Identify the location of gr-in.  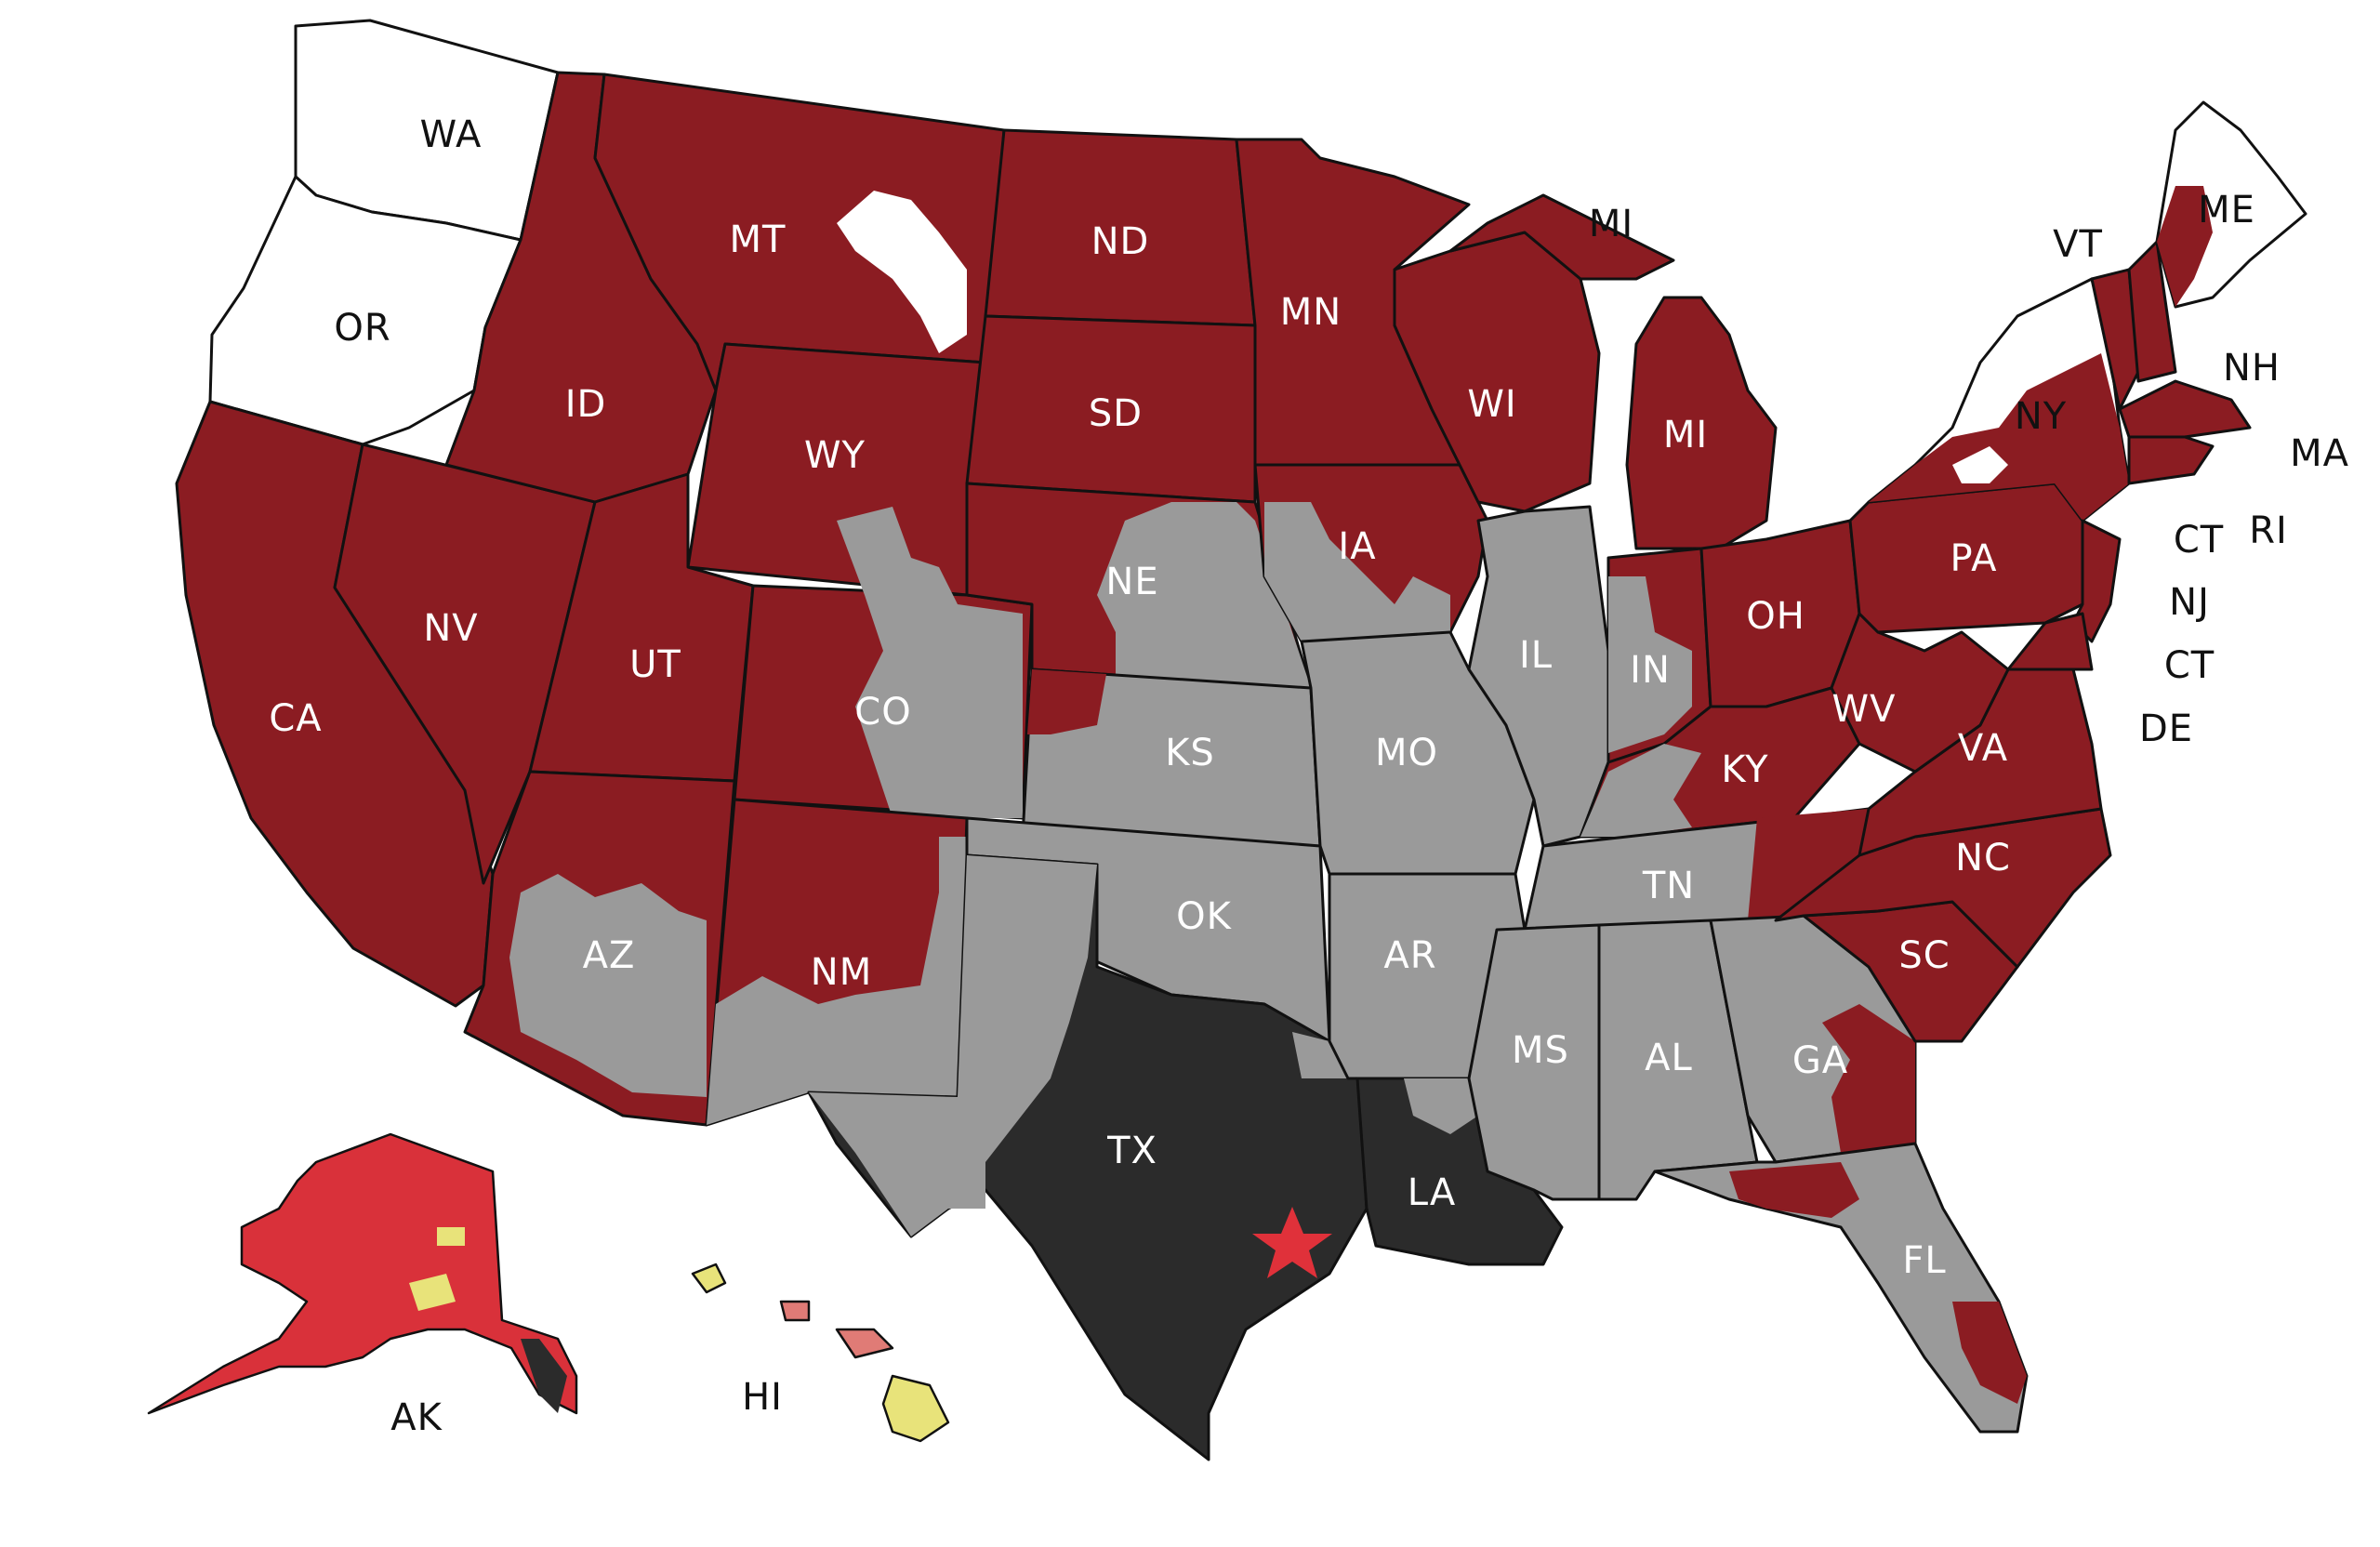
(1650, 664).